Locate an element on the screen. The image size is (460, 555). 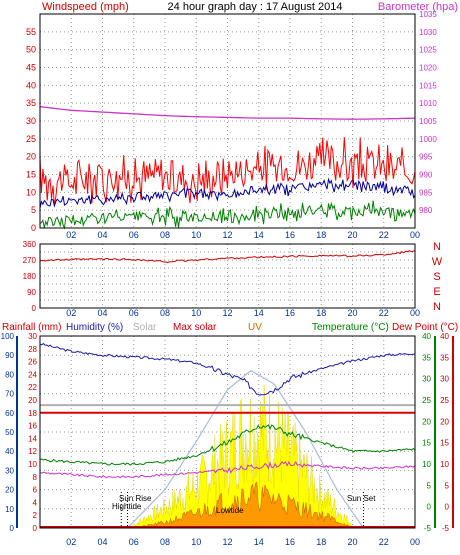
chart-title: 24 hour graph day : 17 August 2014 is located at coordinates (255, 7).